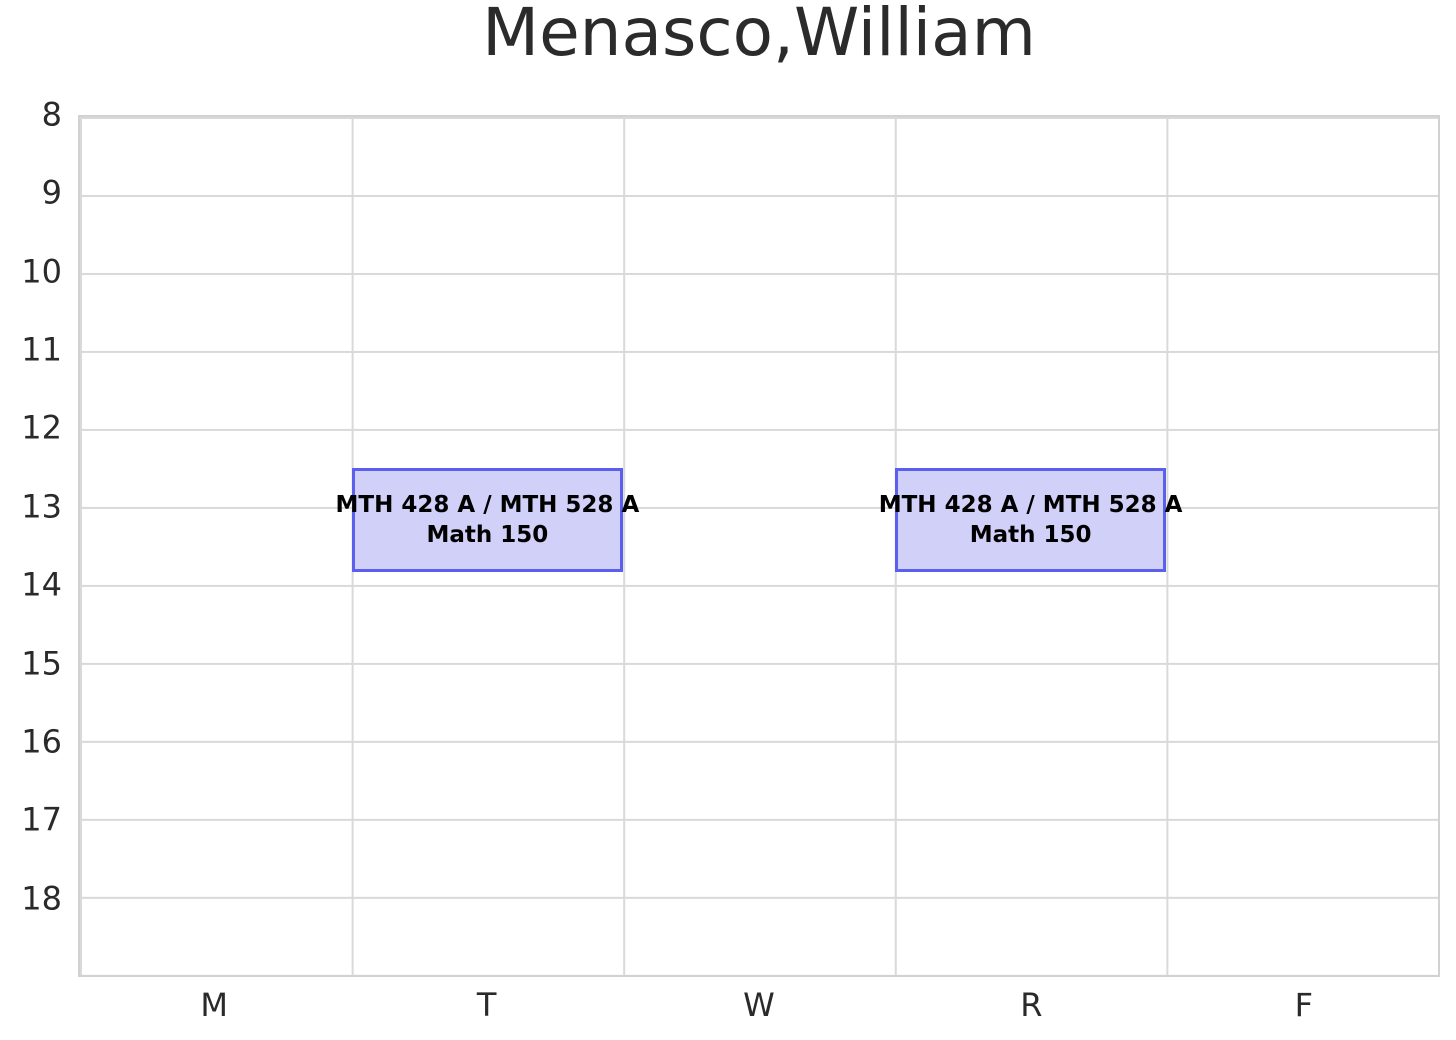 This screenshot has height=1040, width=1456. Describe the element at coordinates (759, 1005) in the screenshot. I see `x-tick-label: W` at that location.